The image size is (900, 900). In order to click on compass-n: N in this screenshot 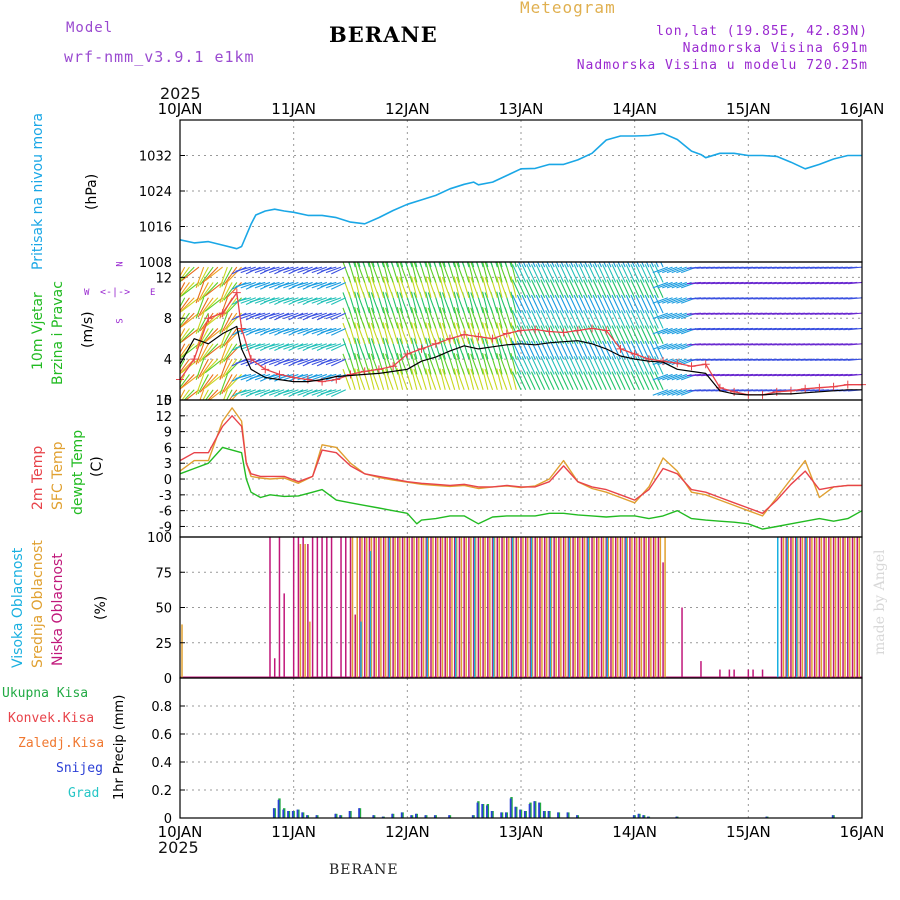, I will do `click(120, 264)`.